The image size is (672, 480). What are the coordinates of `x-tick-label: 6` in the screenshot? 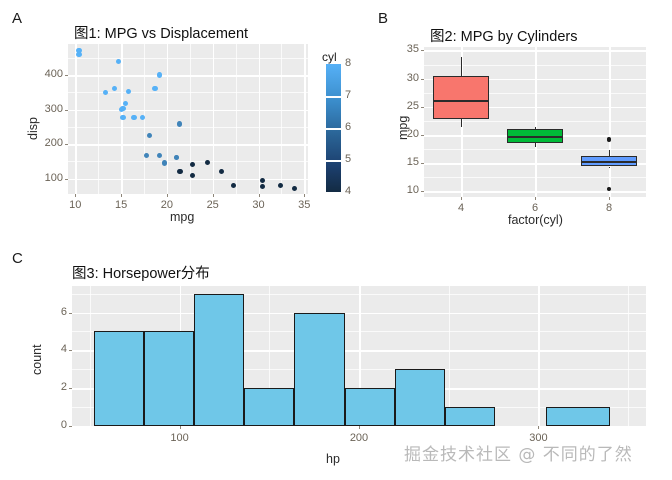 It's located at (535, 208).